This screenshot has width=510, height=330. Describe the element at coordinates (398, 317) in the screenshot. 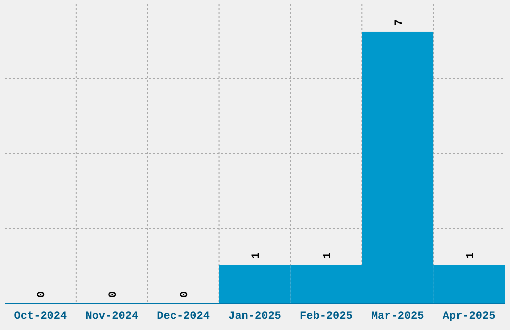

I see `x-tick-label: Mar-2025` at that location.